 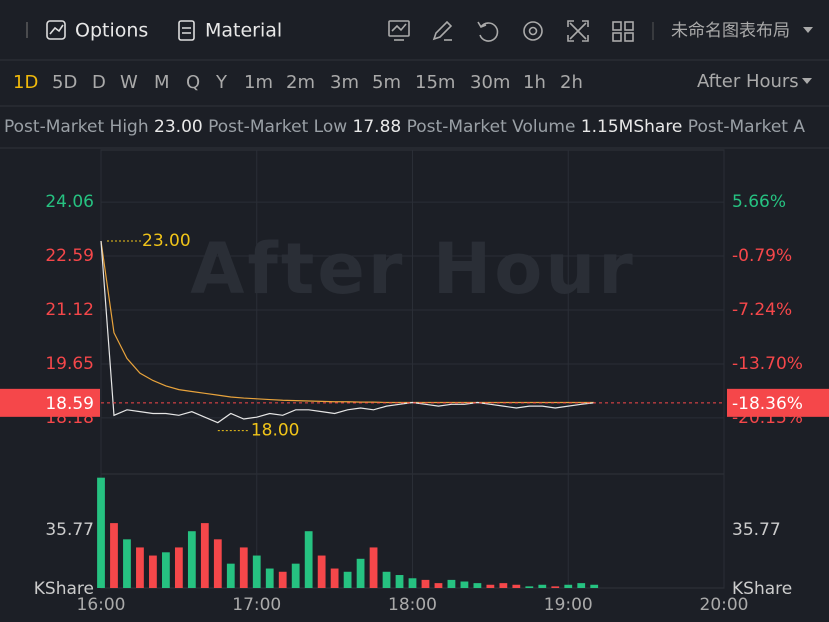 What do you see at coordinates (762, 256) in the screenshot?
I see `y2-tick-label: -0.79%` at bounding box center [762, 256].